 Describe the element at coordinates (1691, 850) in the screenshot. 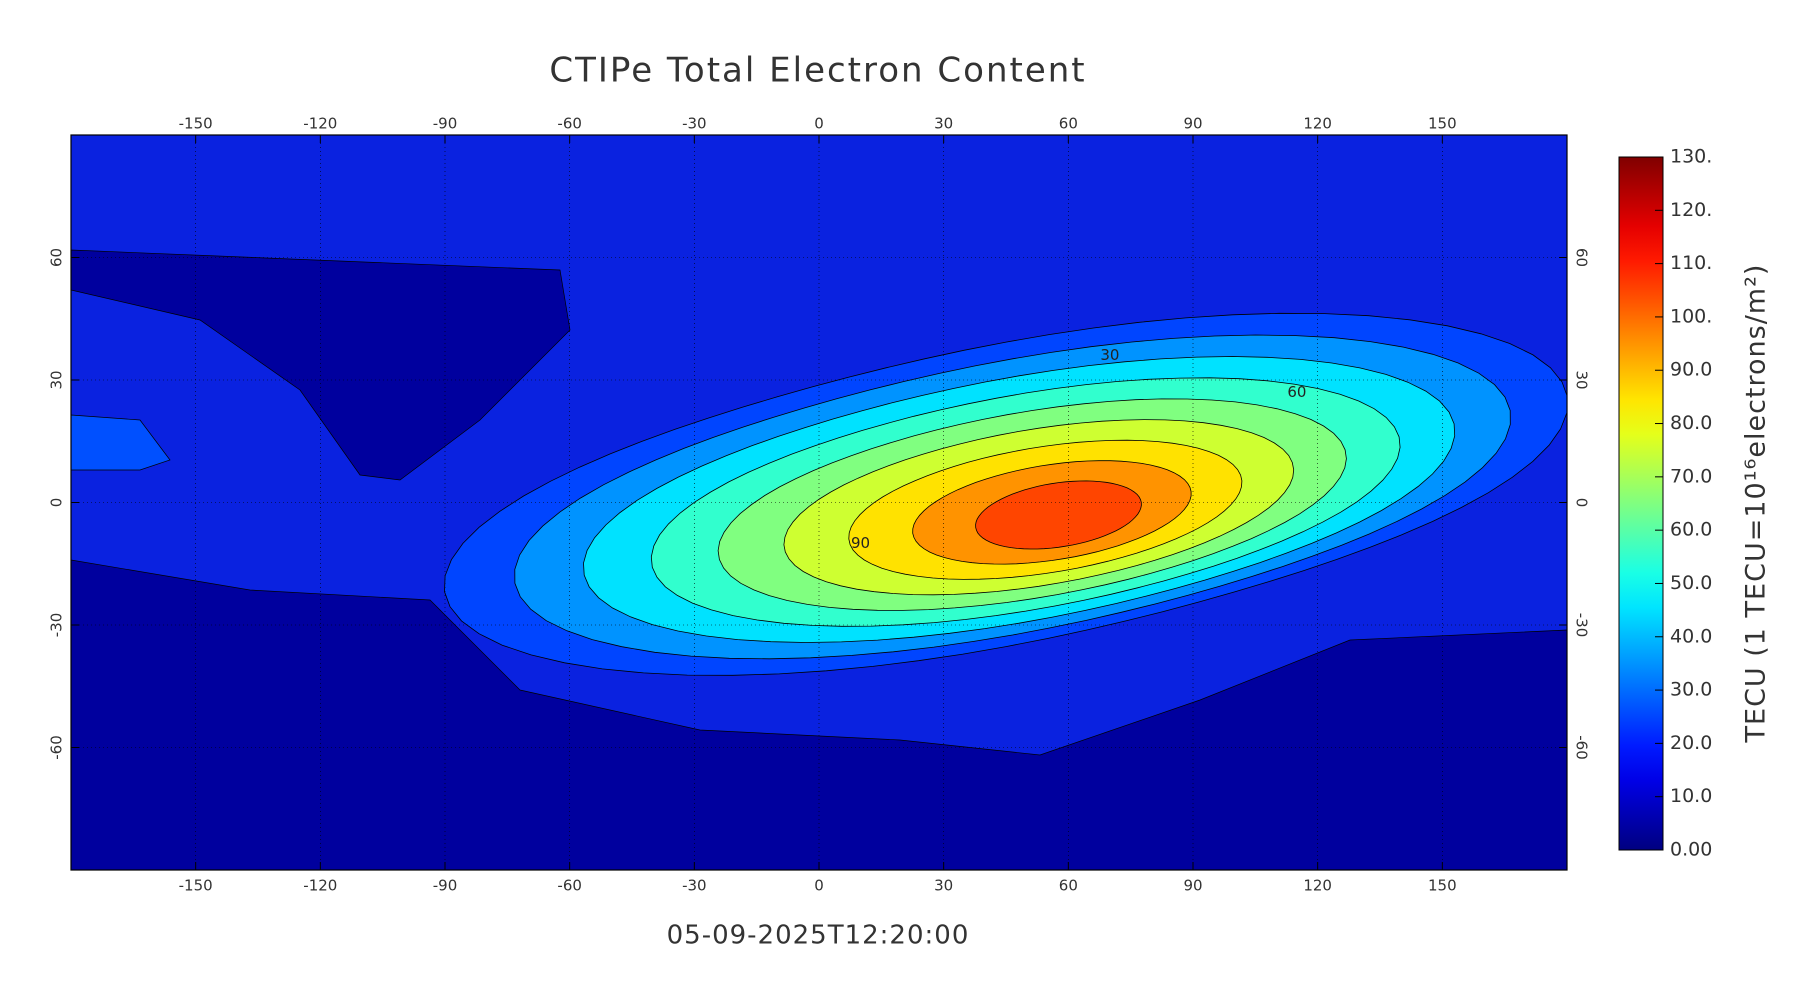

I see `colorbar-tick-label: 0.00` at that location.